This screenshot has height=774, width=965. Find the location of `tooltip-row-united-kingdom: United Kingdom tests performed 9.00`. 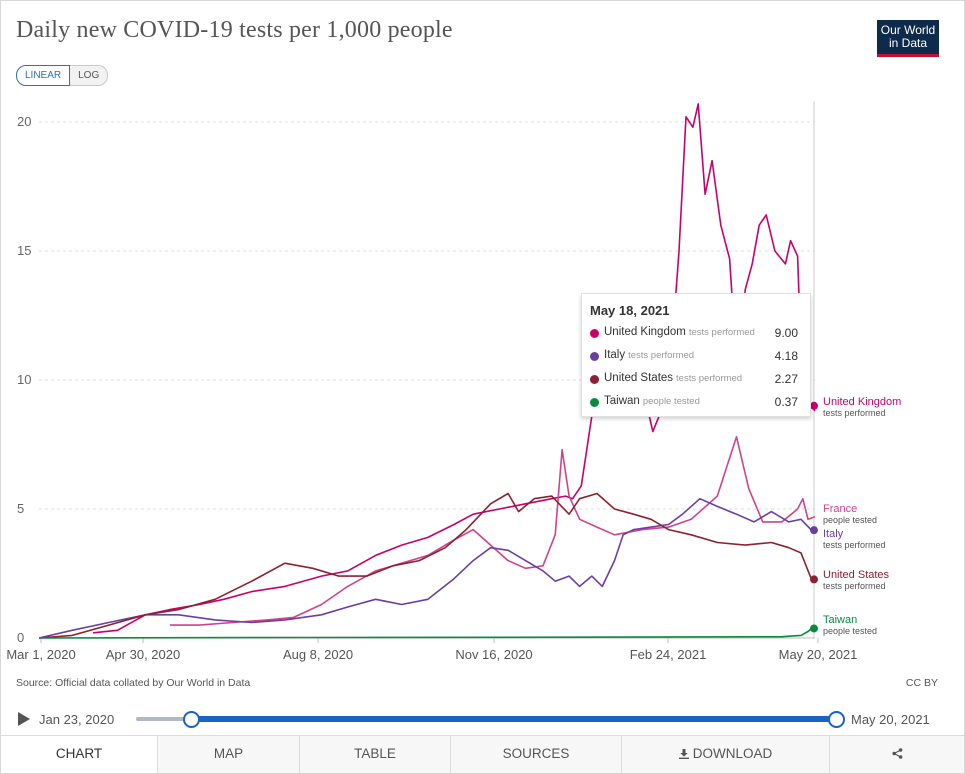

tooltip-row-united-kingdom: United Kingdom tests performed 9.00 is located at coordinates (697, 334).